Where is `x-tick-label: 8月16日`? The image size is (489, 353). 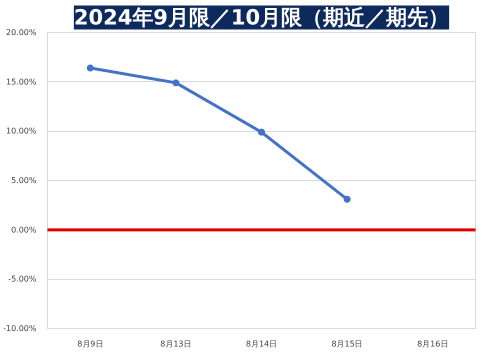
x-tick-label: 8月16日 is located at coordinates (432, 344).